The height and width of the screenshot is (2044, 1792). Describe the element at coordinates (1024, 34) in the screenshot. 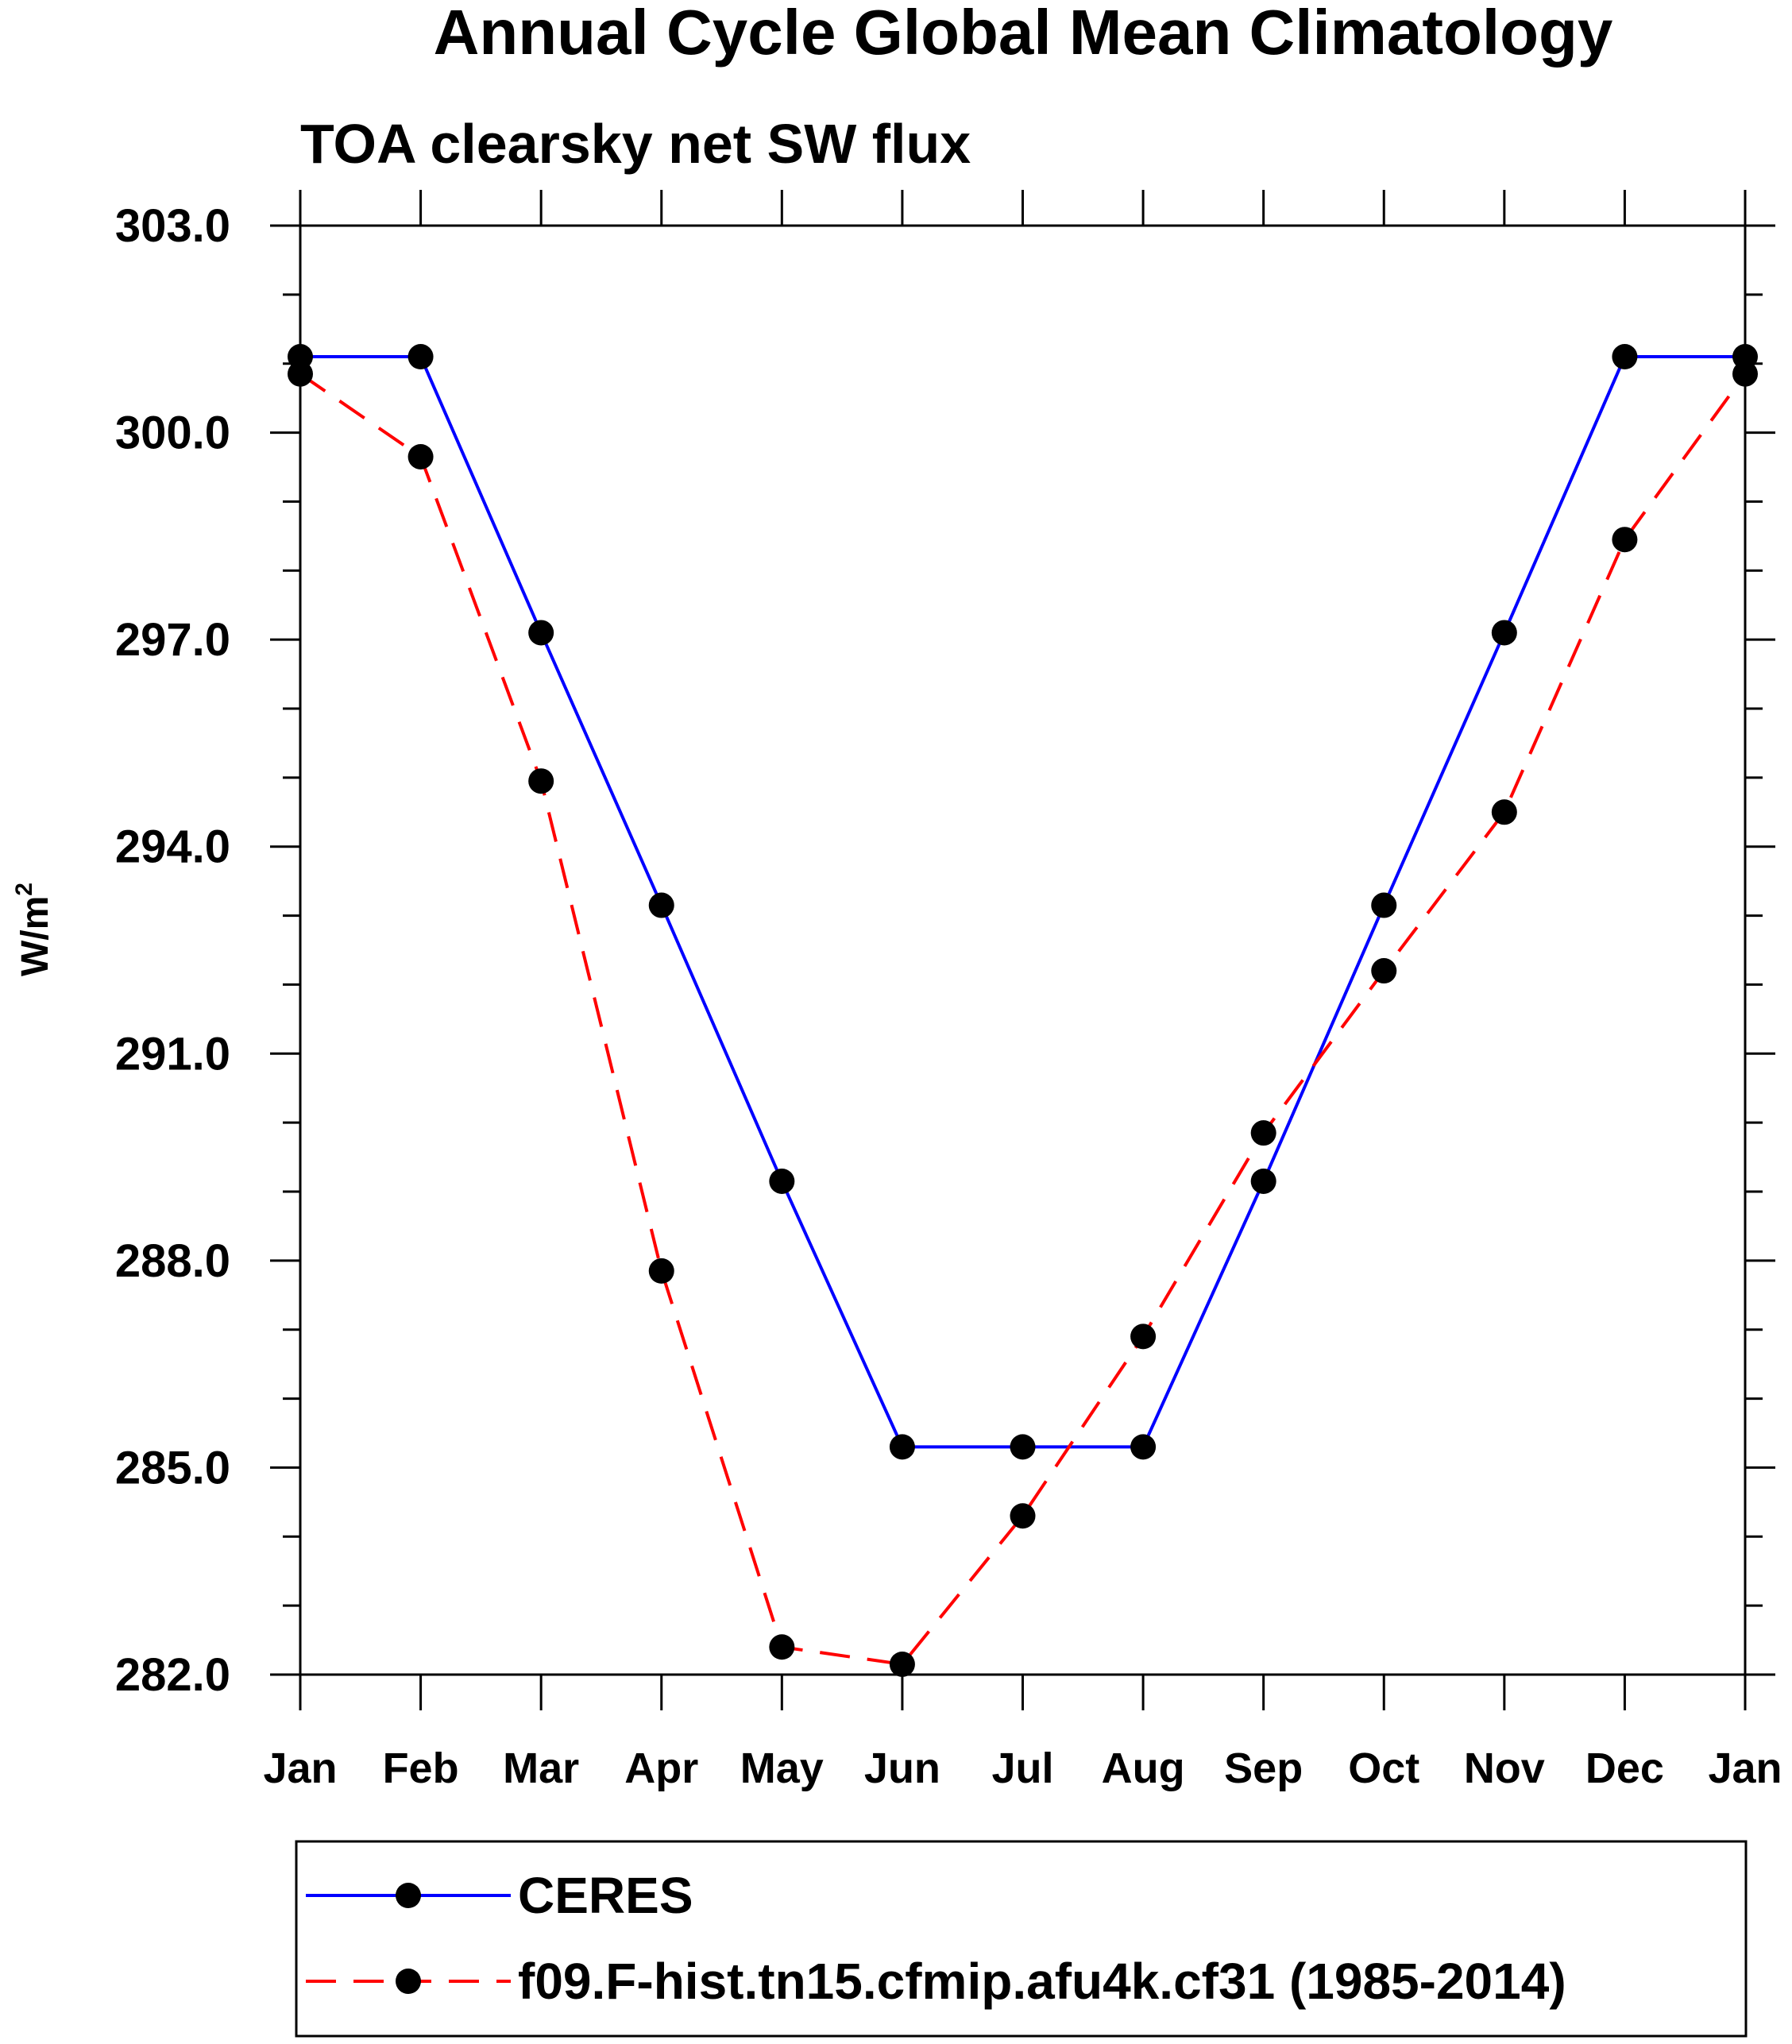

I see `chart-title: Annual Cycle Global Mean Climatology` at that location.